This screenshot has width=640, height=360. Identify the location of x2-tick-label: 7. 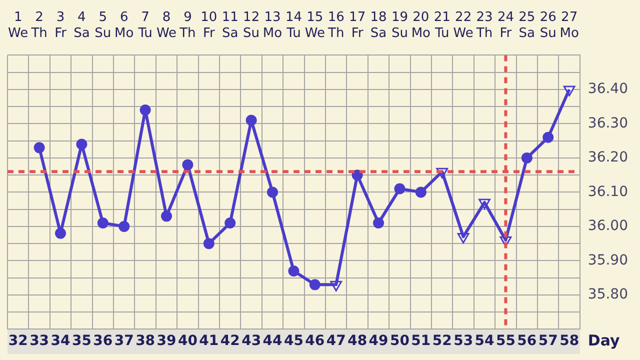
(145, 18).